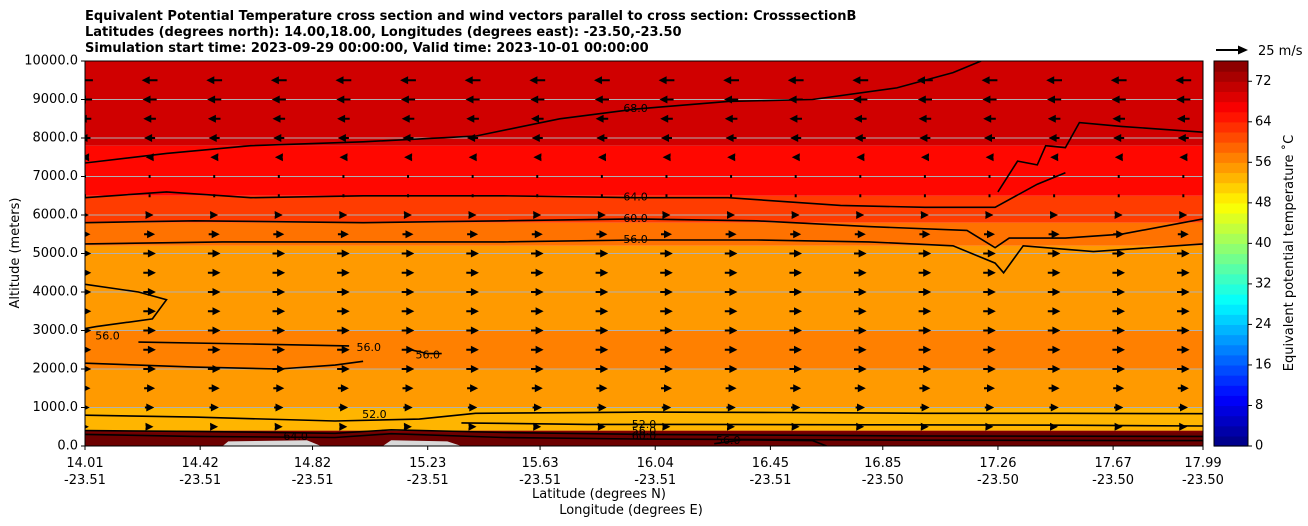  Describe the element at coordinates (67, 446) in the screenshot. I see `y-tick-label-0: 0.0` at that location.